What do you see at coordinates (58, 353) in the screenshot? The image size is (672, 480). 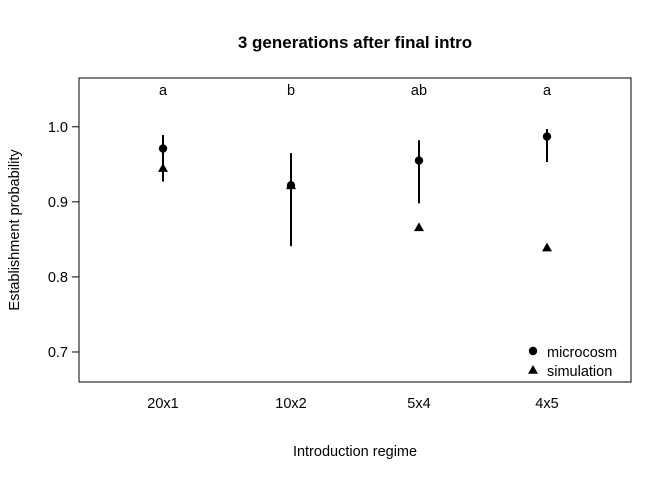 I see `y-tick-label: 0.7` at bounding box center [58, 353].